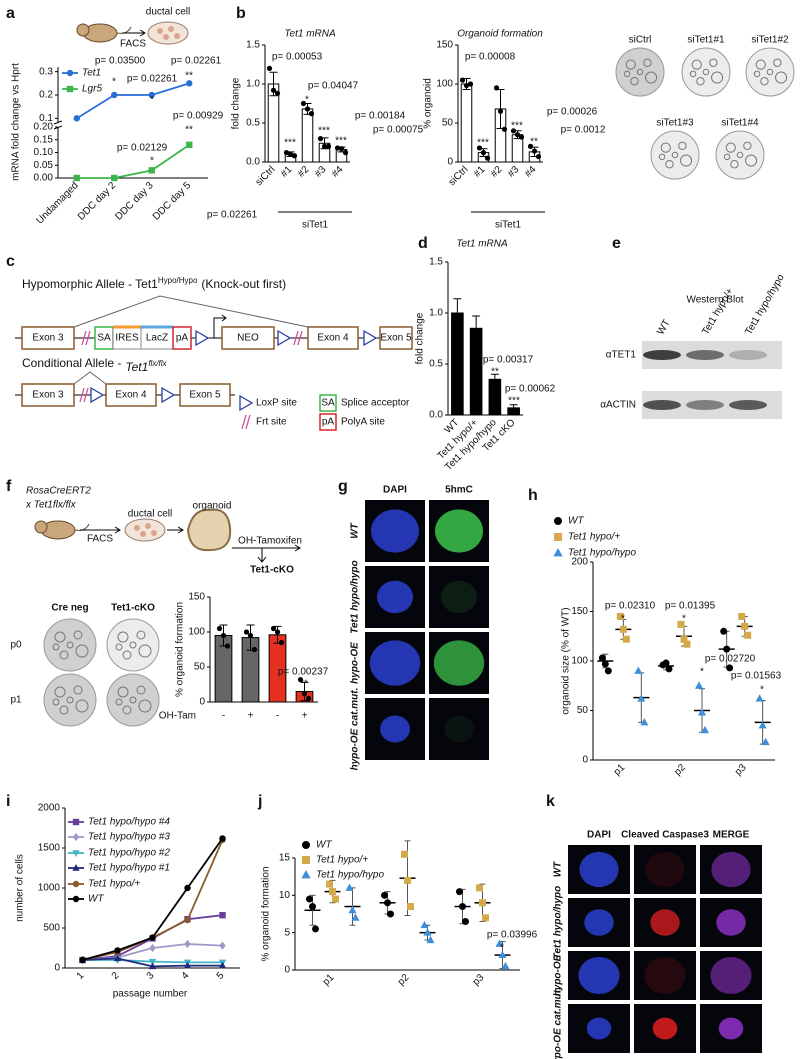  Describe the element at coordinates (304, 172) in the screenshot. I see `x-tick-label: #2` at that location.